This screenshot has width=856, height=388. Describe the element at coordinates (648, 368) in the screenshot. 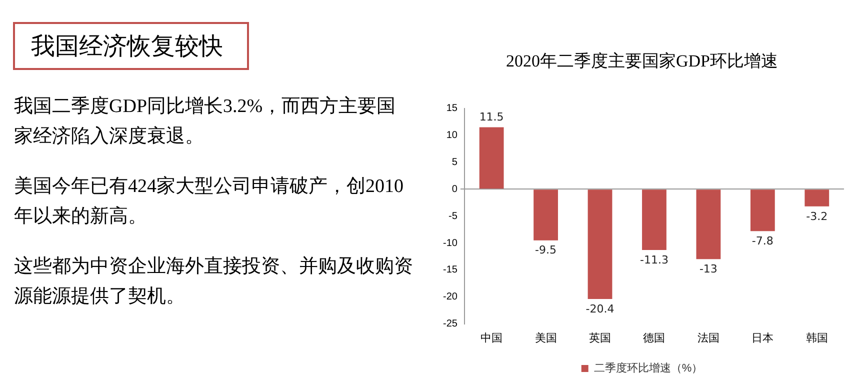

I see `legend-label: 二季度环比增速（%）` at that location.